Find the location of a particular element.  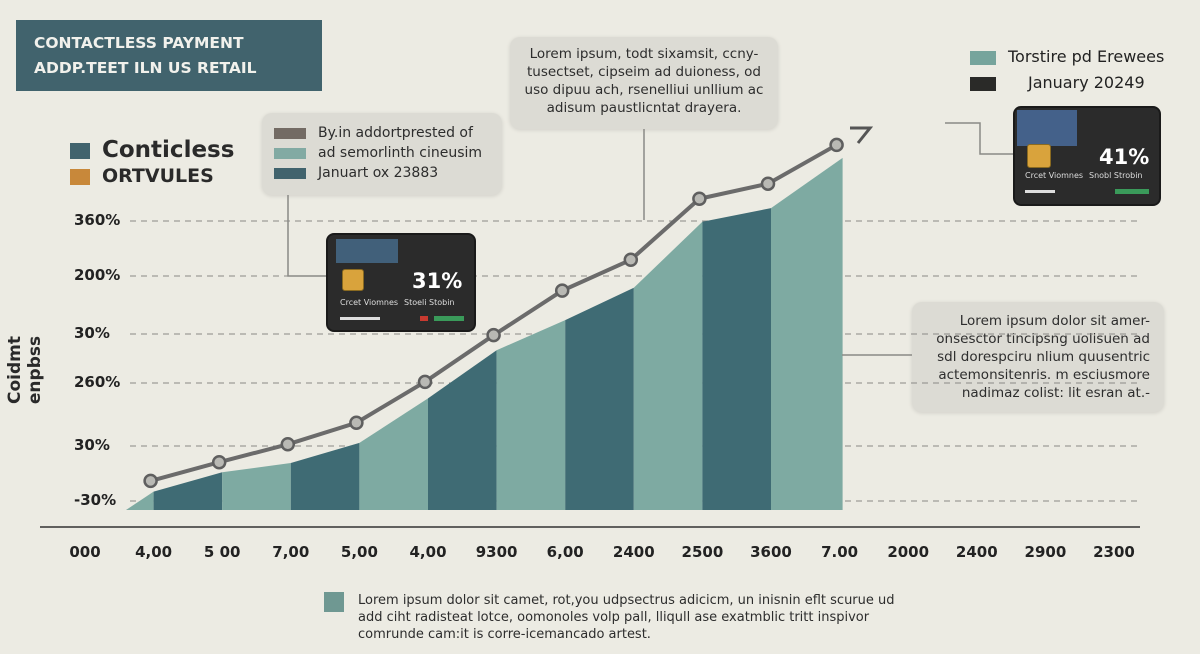

card-label: Snobl Strobin is located at coordinates (1116, 175).